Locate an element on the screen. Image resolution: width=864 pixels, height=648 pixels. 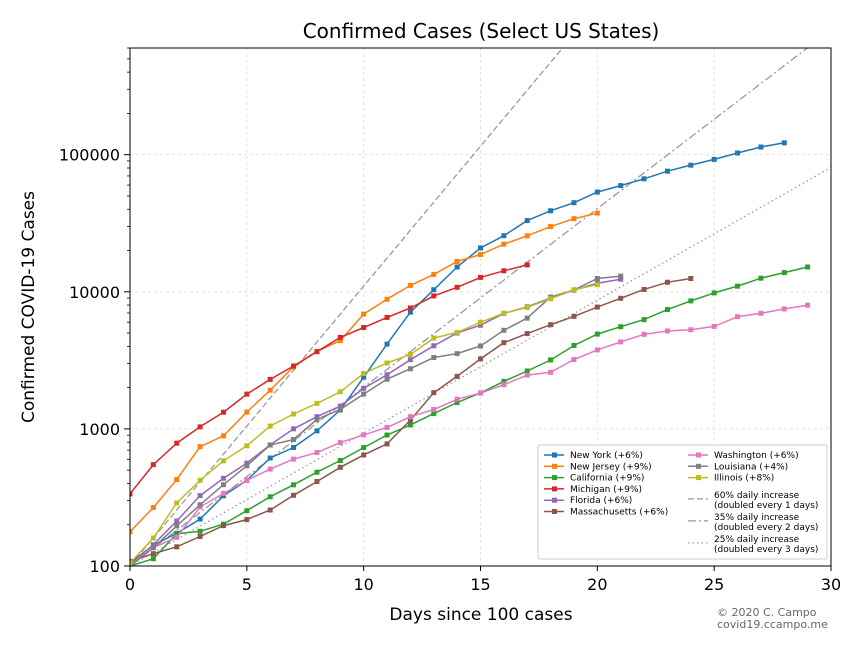
legend-label: 25% daily increase is located at coordinates (757, 540).